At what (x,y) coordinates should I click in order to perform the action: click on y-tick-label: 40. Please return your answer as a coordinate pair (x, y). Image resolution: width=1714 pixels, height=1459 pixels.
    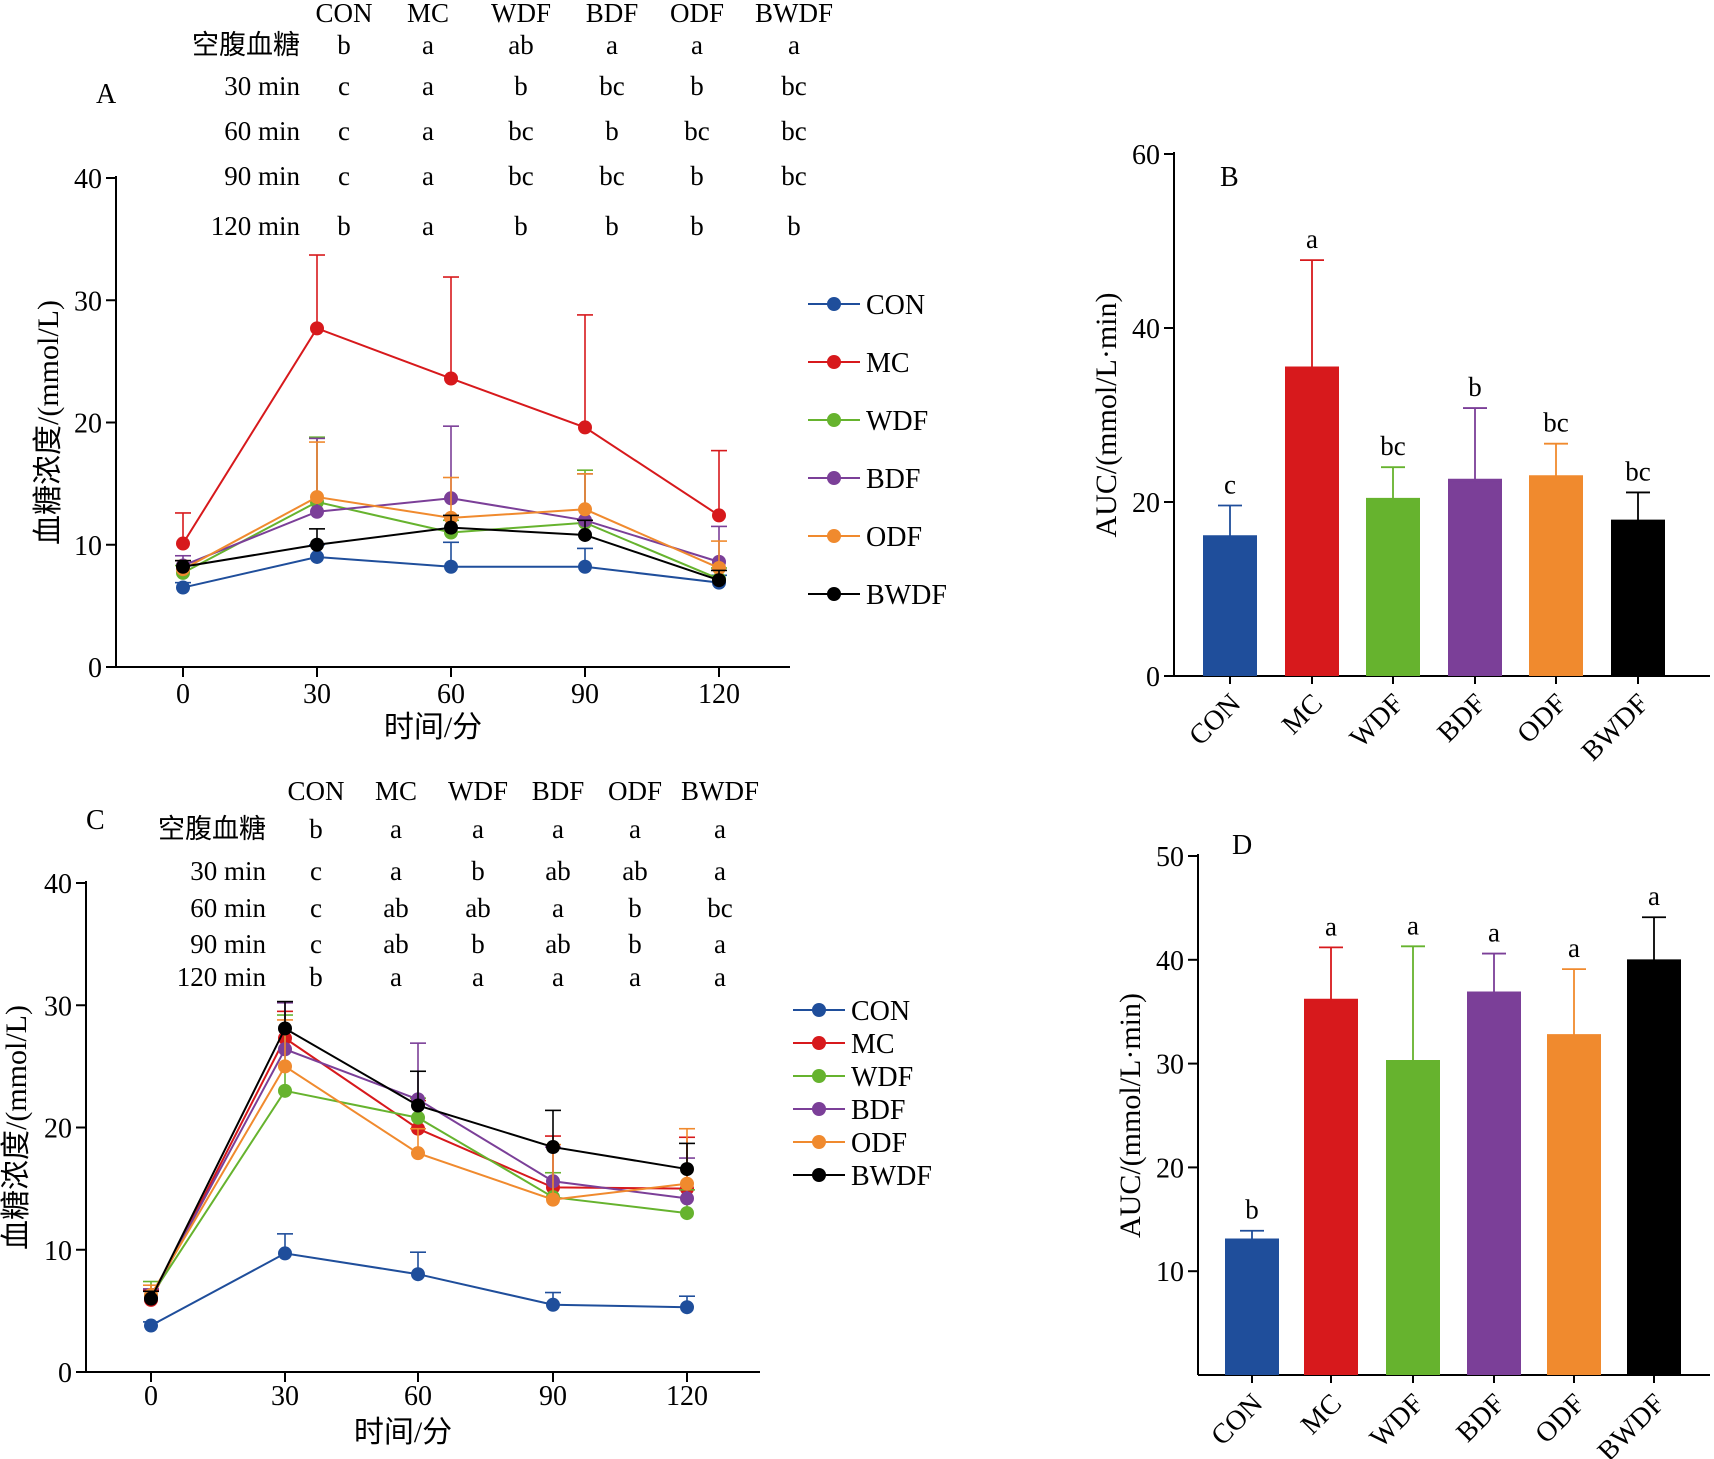
    Looking at the image, I should click on (58, 884).